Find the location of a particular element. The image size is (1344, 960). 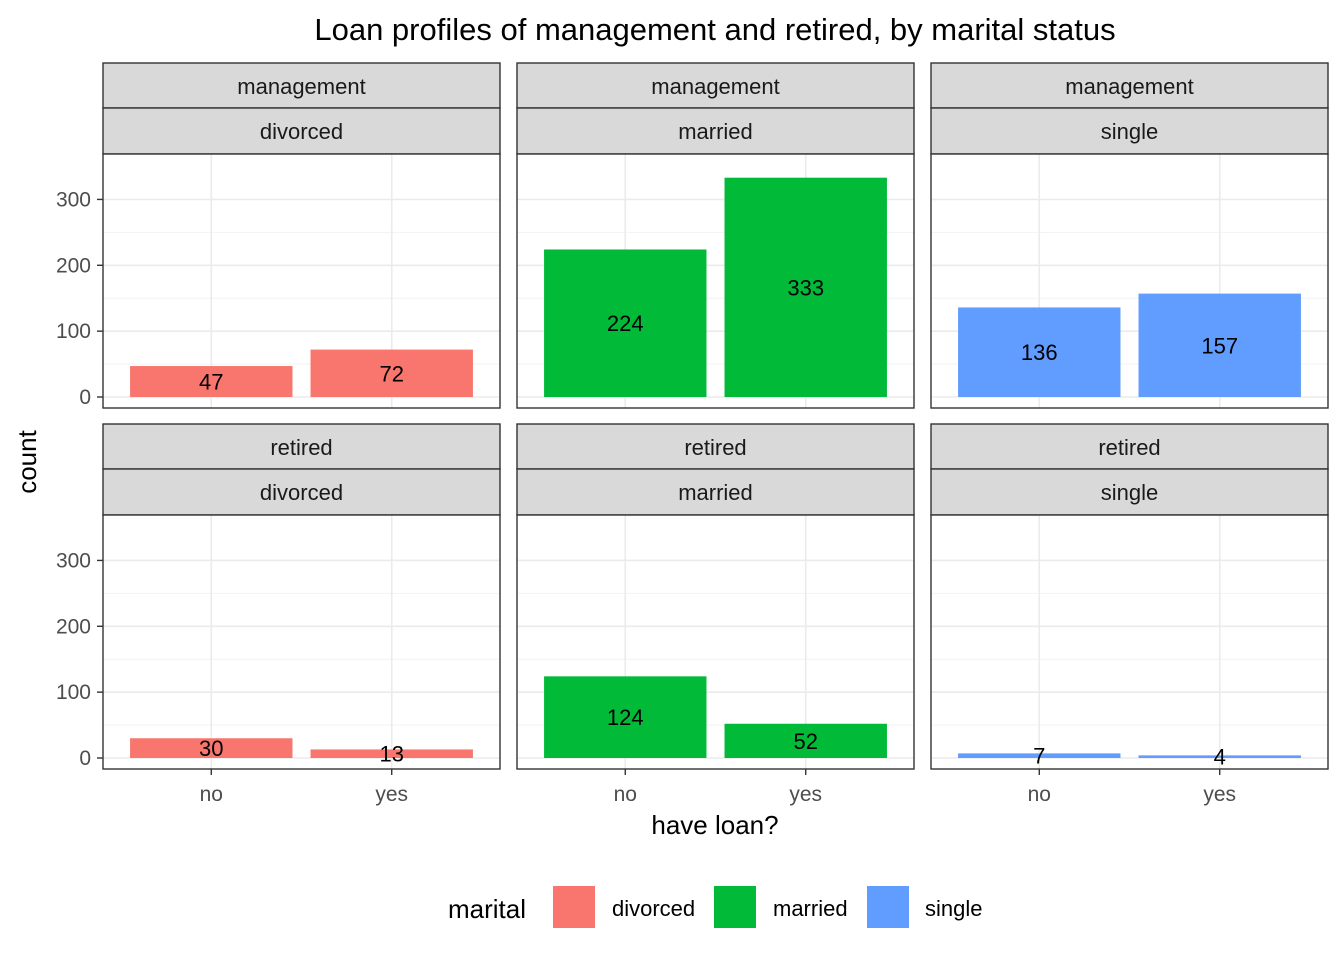

facet-panel: management married 224 333 is located at coordinates (715, 235).